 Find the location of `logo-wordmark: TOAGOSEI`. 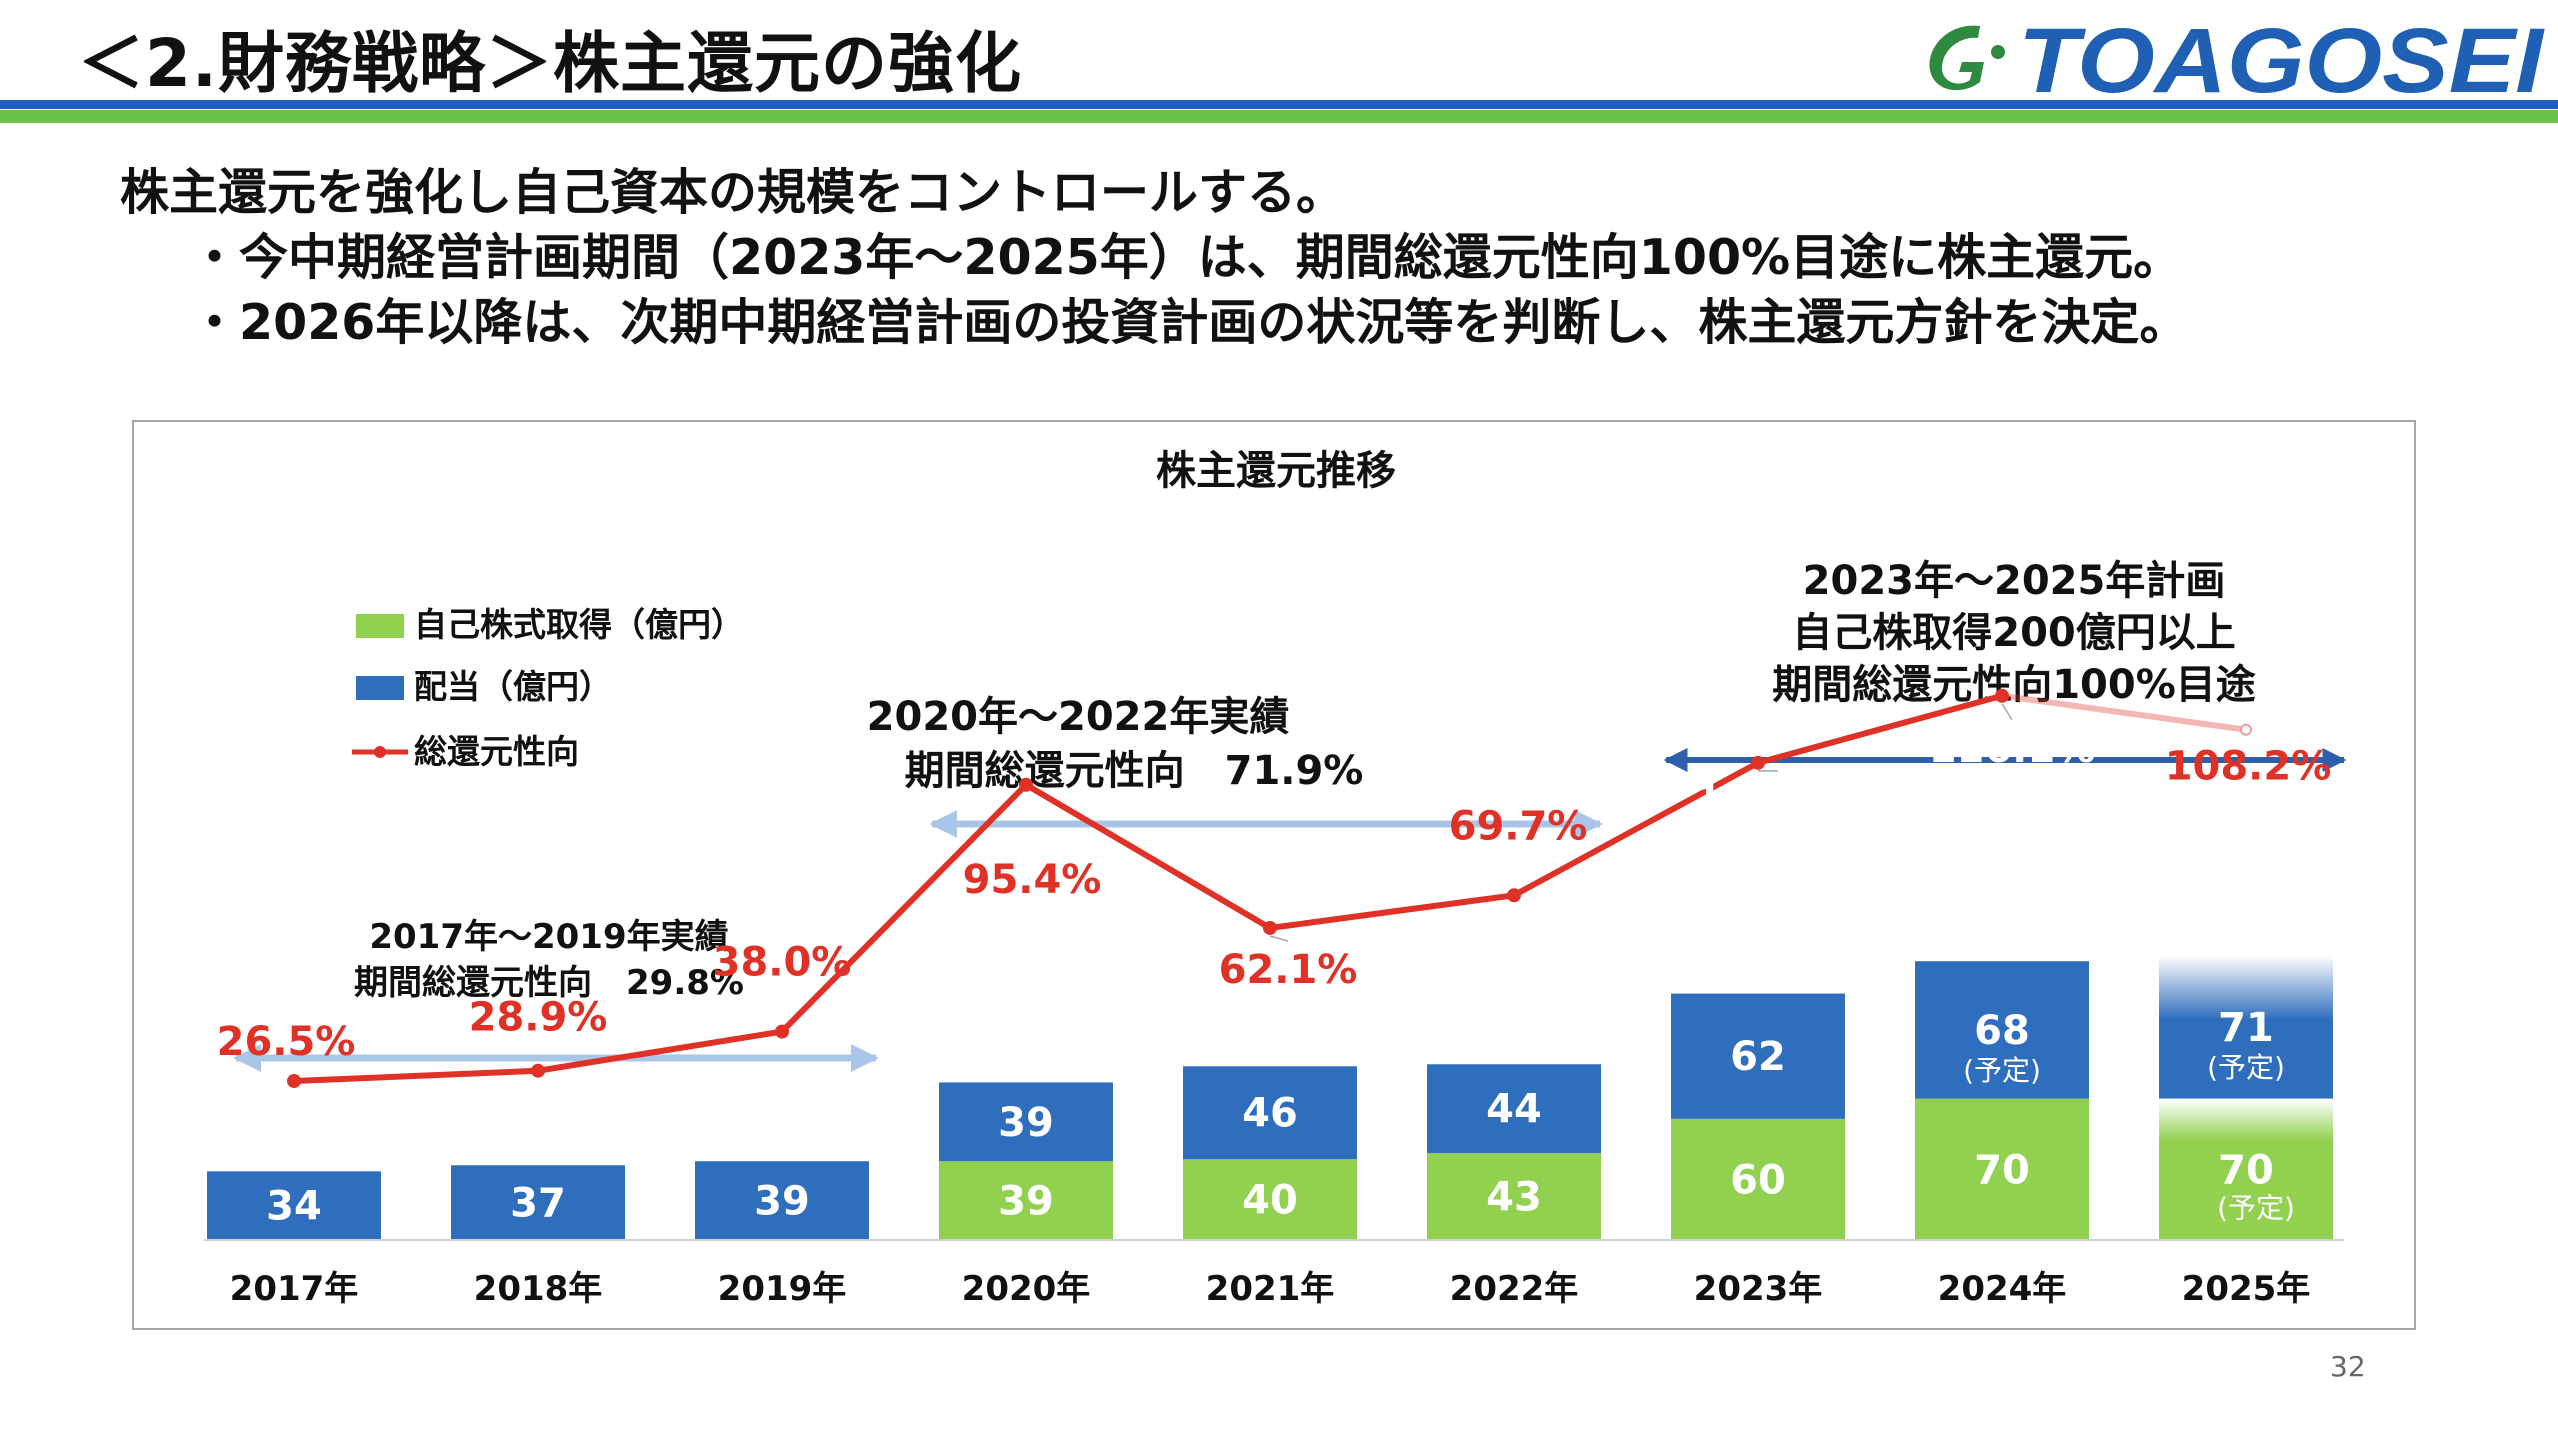

logo-wordmark: TOAGOSEI is located at coordinates (2282, 56).